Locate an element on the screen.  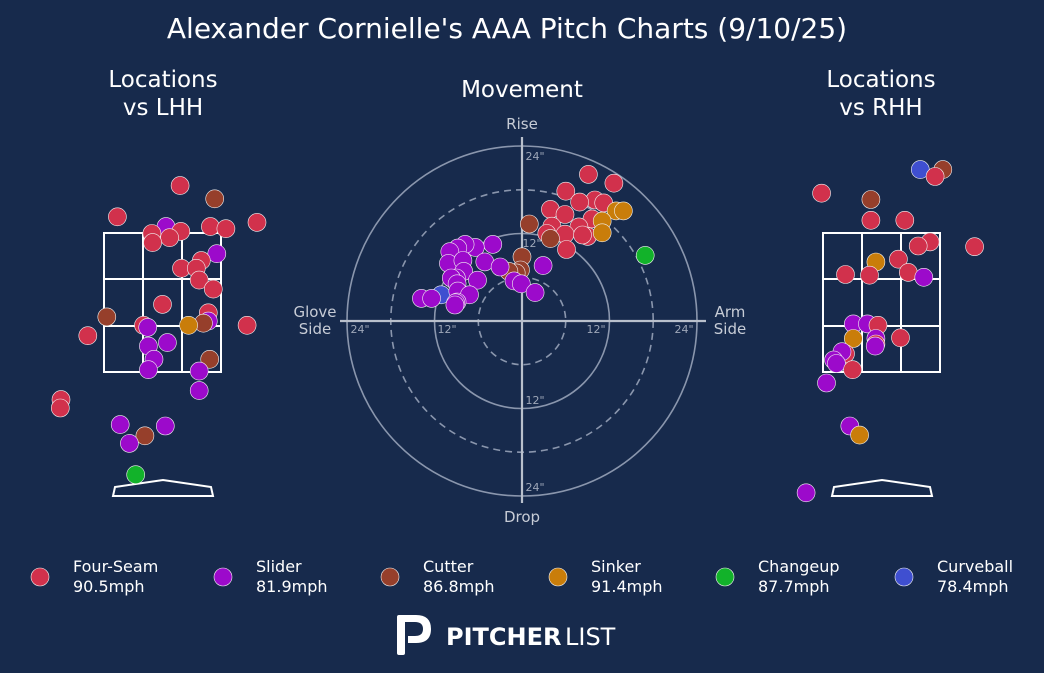
legend-marker-slider is located at coordinates (223, 577).